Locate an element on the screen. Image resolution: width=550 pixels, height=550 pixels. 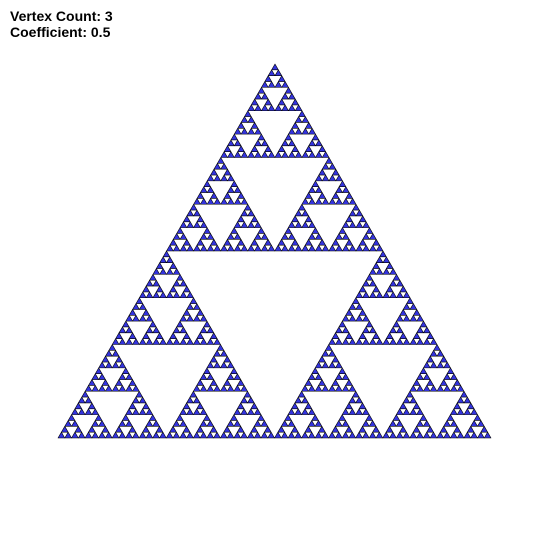
coefficient-label: Coefficient: is located at coordinates (48, 32).